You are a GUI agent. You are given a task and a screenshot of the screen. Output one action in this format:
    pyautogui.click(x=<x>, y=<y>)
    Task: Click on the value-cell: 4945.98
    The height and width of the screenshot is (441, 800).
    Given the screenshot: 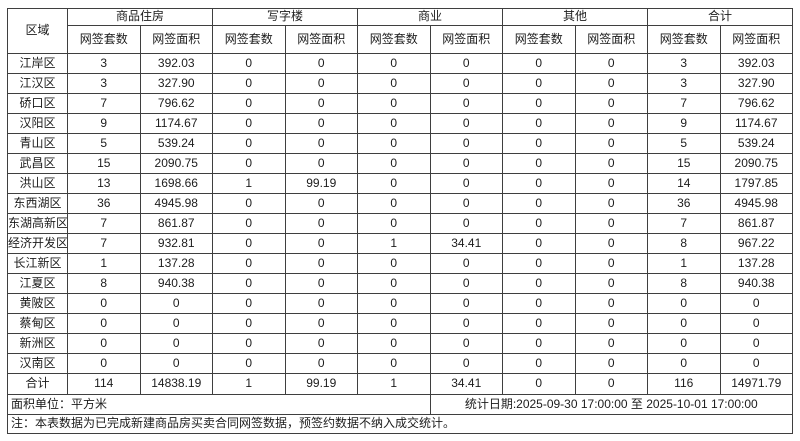 What is the action you would take?
    pyautogui.click(x=176, y=203)
    